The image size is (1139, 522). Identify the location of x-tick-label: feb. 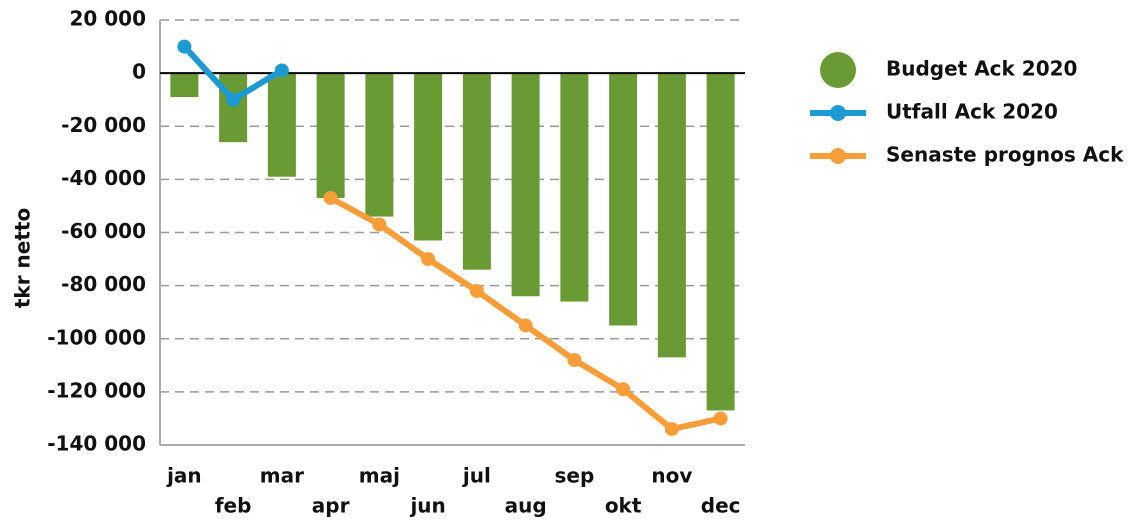
(233, 506).